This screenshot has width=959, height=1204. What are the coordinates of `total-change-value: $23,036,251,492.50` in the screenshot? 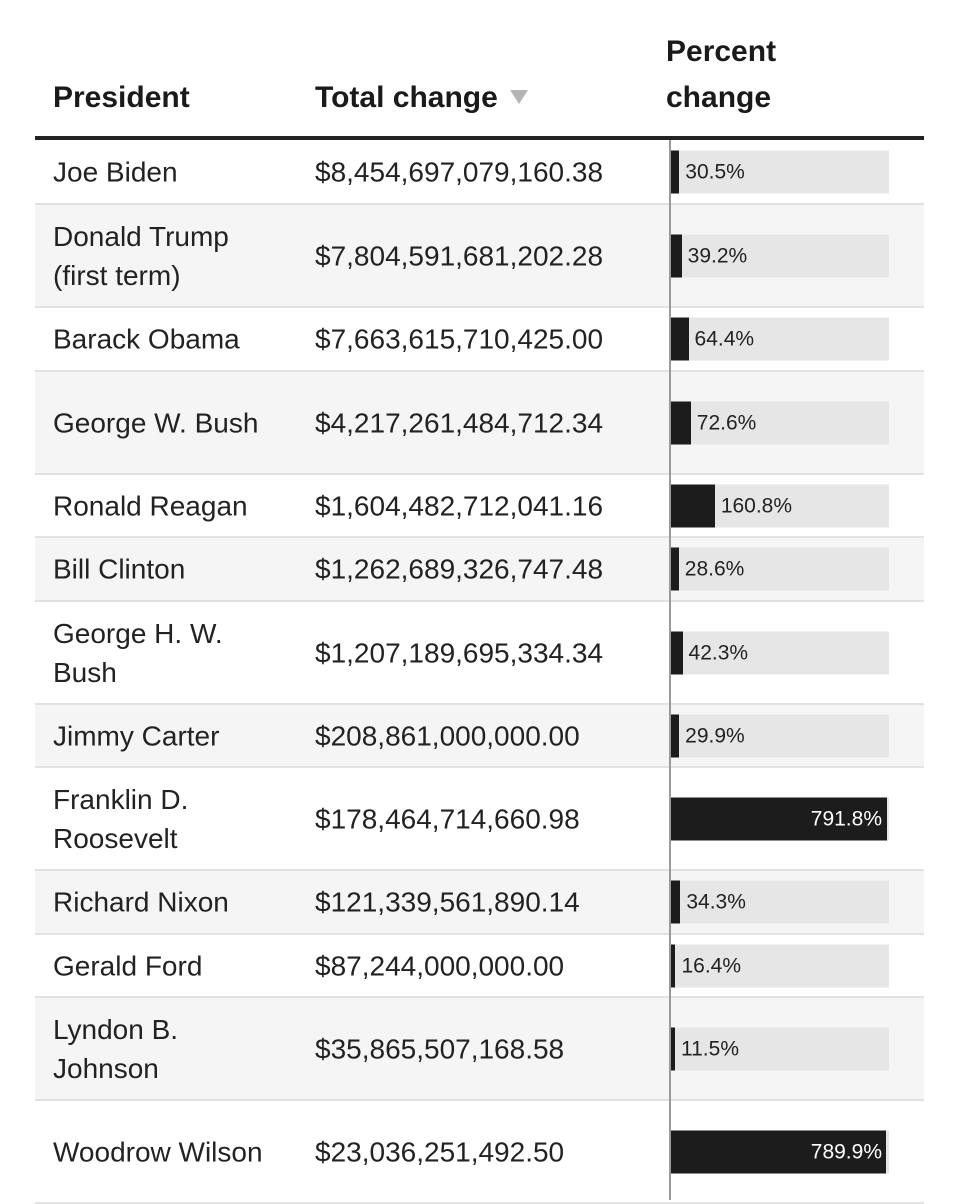 It's located at (440, 1151).